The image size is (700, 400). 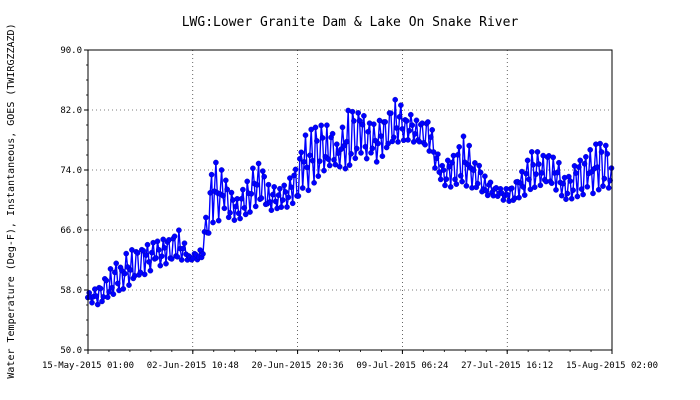 What do you see at coordinates (71, 111) in the screenshot?
I see `y-tick-label: 82.0` at bounding box center [71, 111].